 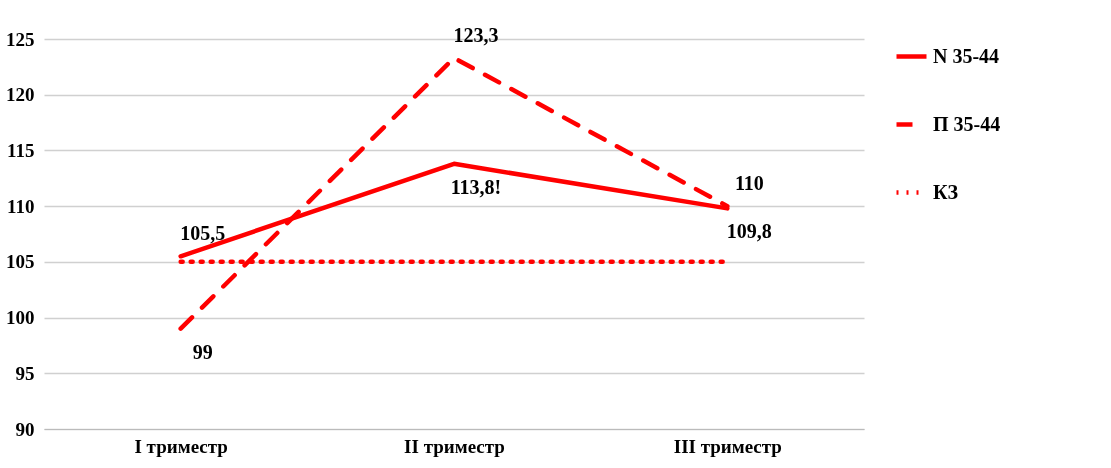 I want to click on data-label: 110, so click(x=749, y=183).